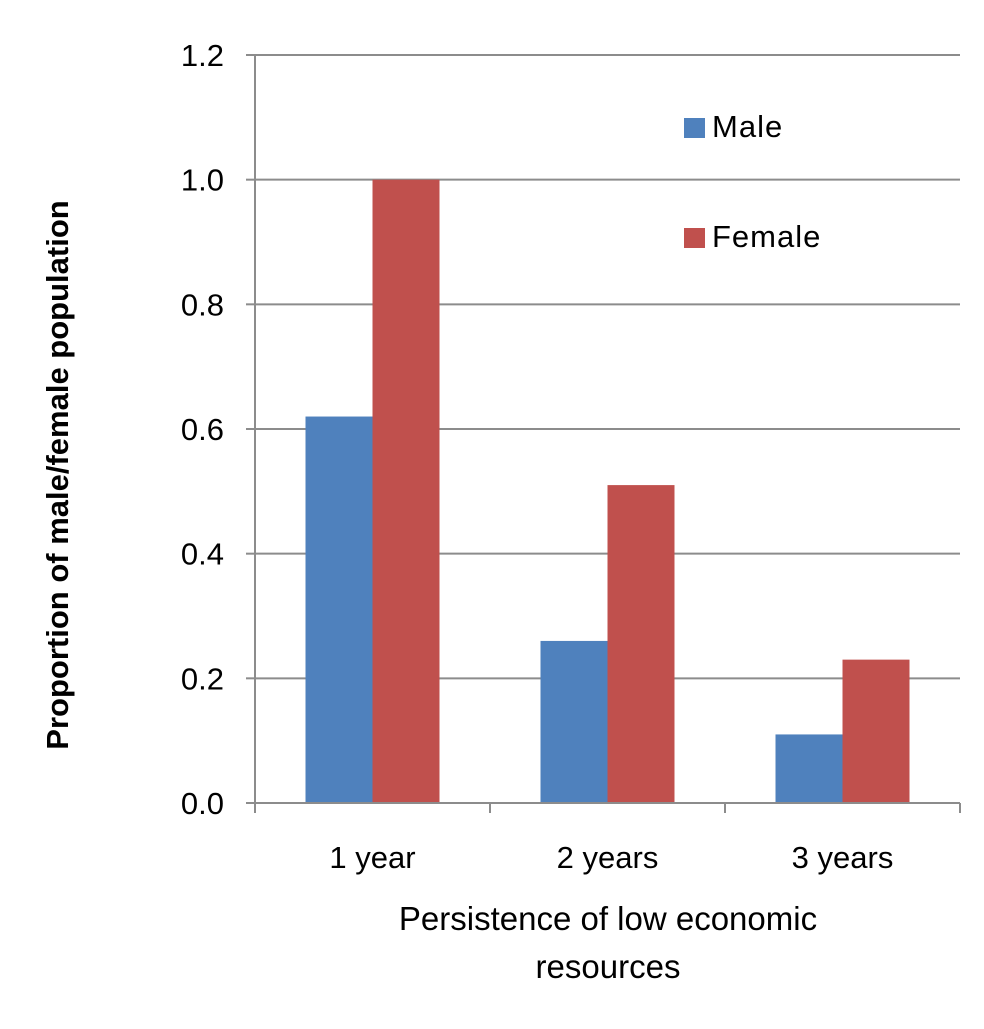 Image resolution: width=984 pixels, height=1029 pixels. Describe the element at coordinates (766, 236) in the screenshot. I see `legend-label-female: Female` at that location.